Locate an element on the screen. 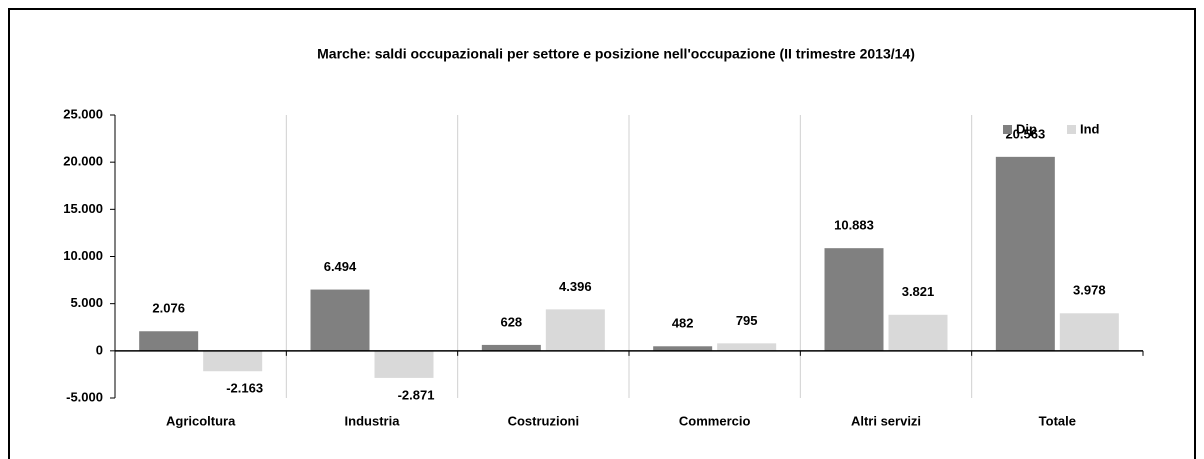  y-tick-label: 0 is located at coordinates (99, 349).